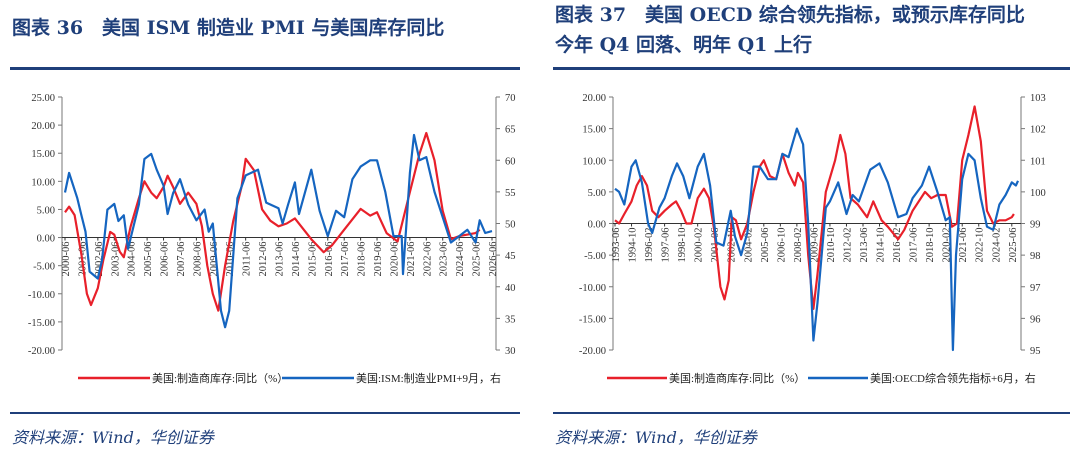 The width and height of the screenshot is (1080, 451). What do you see at coordinates (510, 319) in the screenshot?
I see `right-y-tick-label: 35` at bounding box center [510, 319].